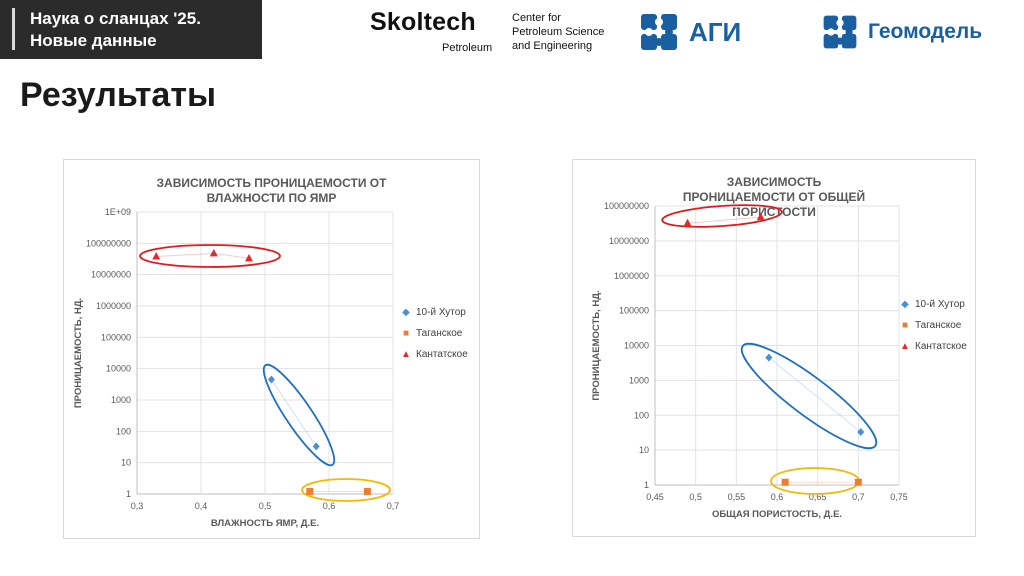  What do you see at coordinates (93, 40) in the screenshot?
I see `banner-line-2: Новые данные` at bounding box center [93, 40].